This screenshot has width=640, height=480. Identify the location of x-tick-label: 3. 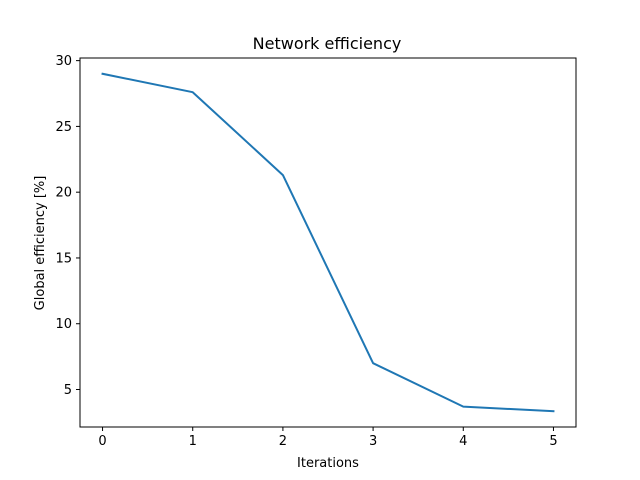
(373, 441).